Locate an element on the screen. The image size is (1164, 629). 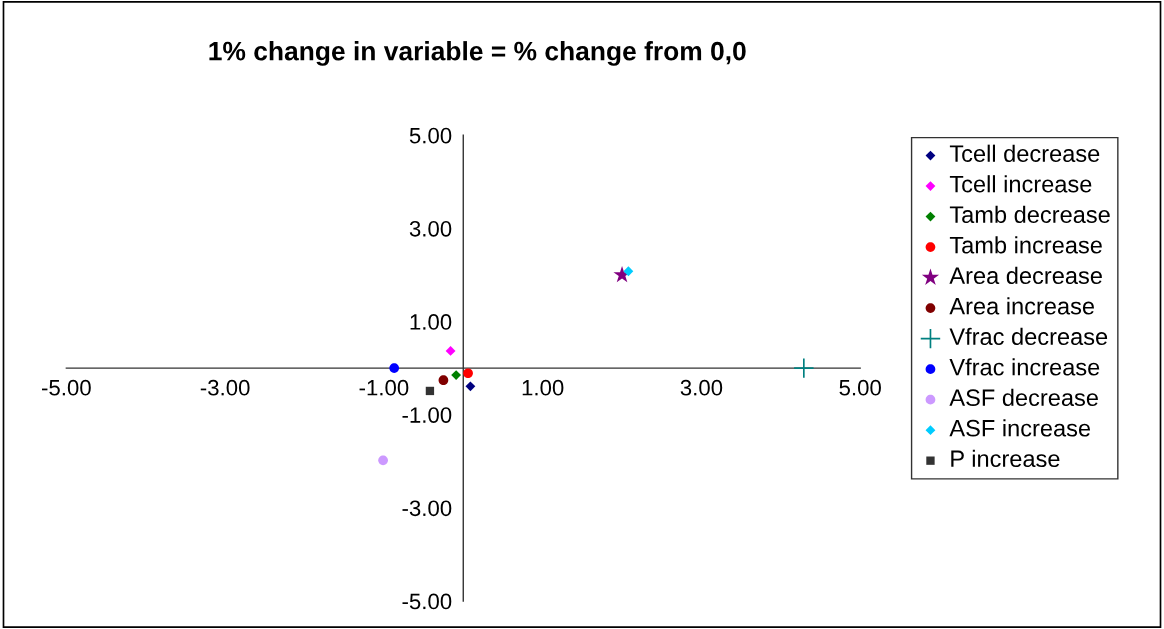
legend-label: ASF increase is located at coordinates (1020, 428).